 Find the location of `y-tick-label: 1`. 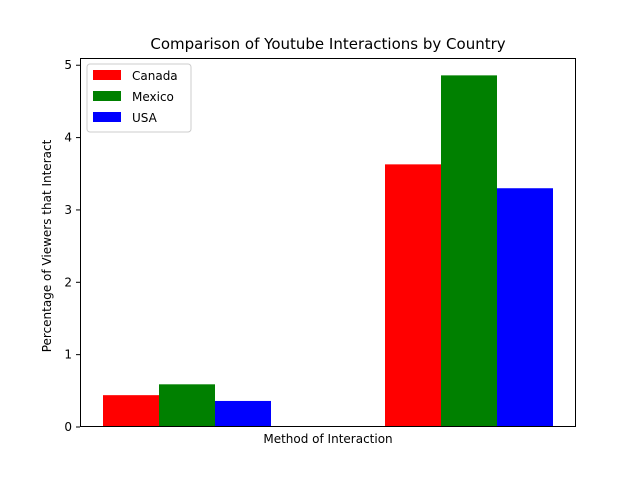

y-tick-label: 1 is located at coordinates (68, 355).